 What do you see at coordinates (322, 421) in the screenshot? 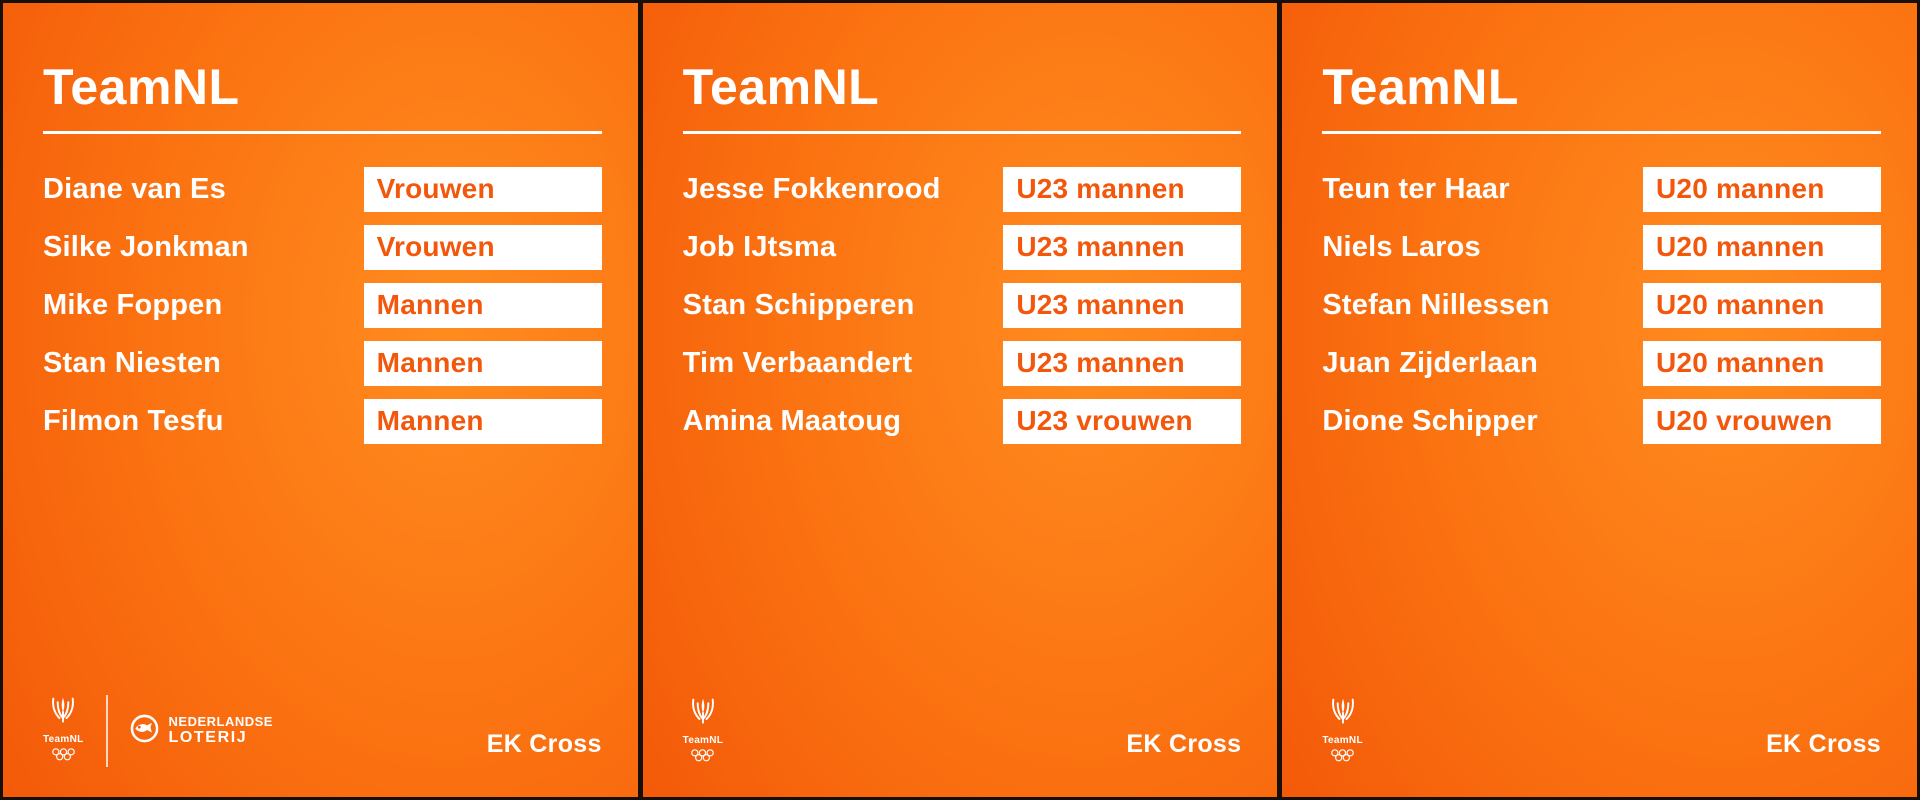
I see `athlete-row: Filmon Tesfu Mannen` at bounding box center [322, 421].